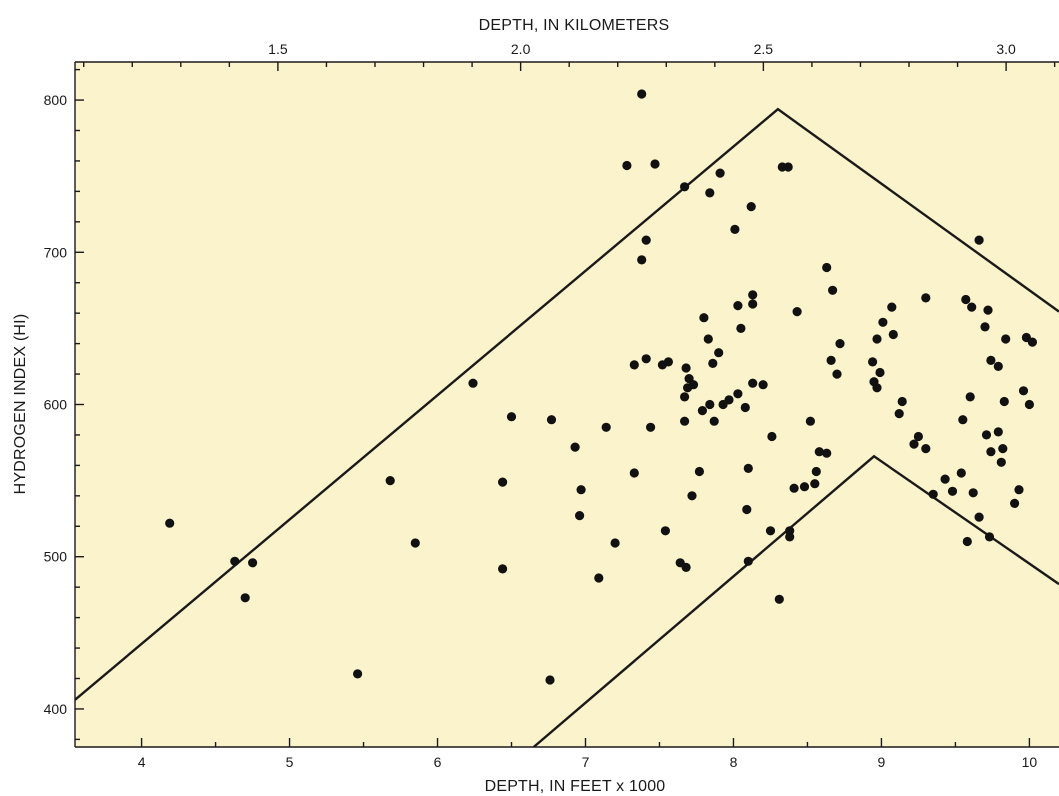  I want to click on x-tick-label: 4, so click(142, 762).